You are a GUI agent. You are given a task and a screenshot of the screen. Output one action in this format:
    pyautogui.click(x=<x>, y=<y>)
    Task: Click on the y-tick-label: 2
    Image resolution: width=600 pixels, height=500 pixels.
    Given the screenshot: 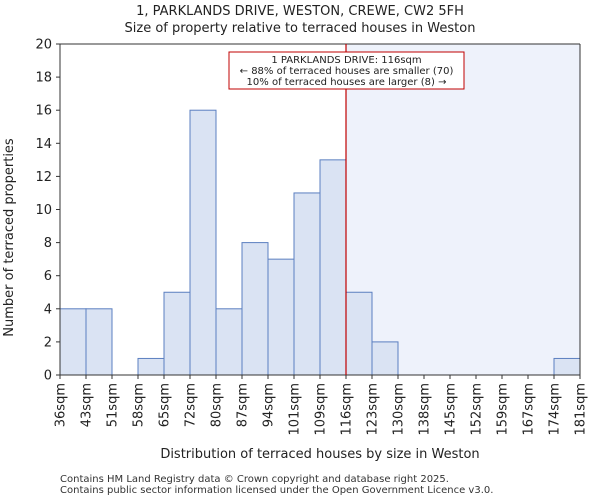 What is the action you would take?
    pyautogui.click(x=48, y=342)
    